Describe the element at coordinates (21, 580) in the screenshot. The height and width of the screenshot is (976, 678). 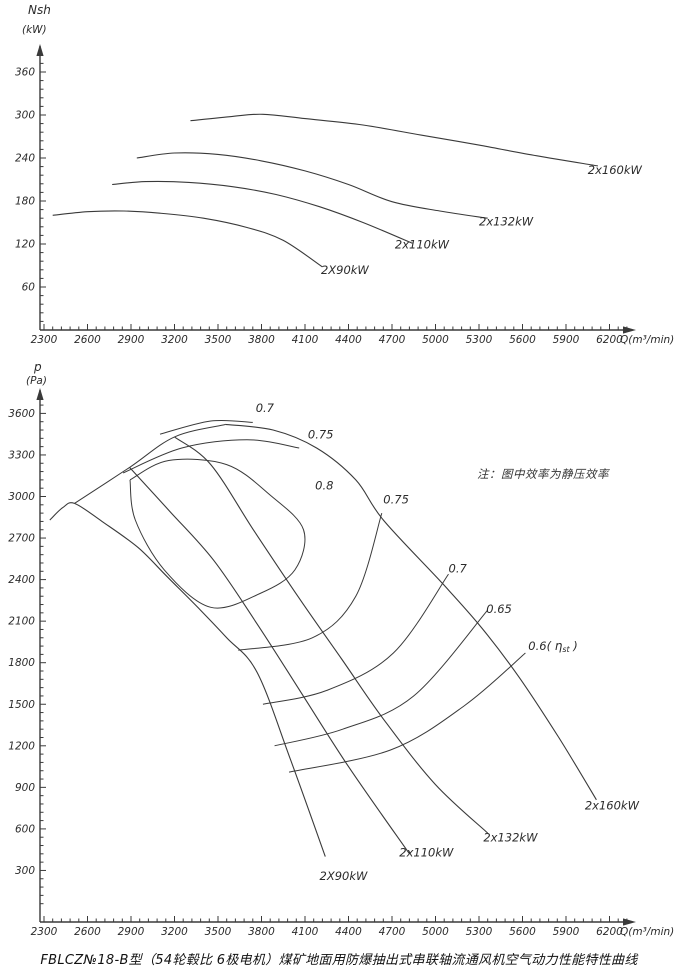
I see `y-tick-label: 2400` at that location.